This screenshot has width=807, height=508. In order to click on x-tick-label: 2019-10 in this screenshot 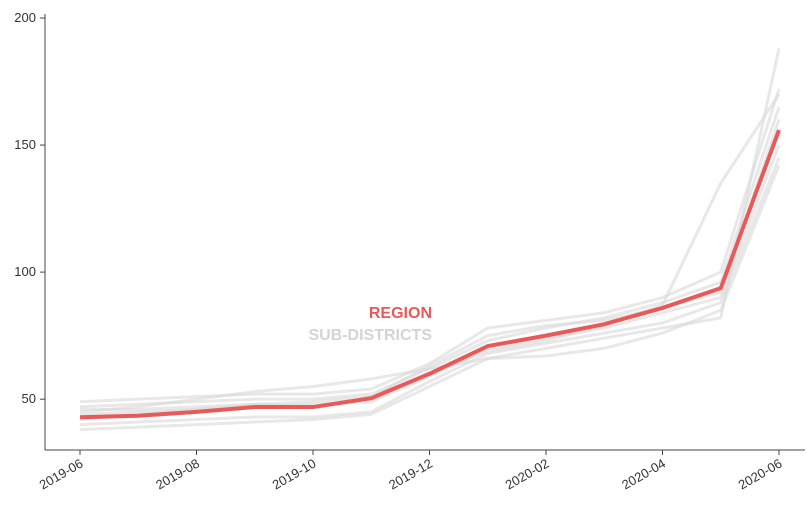, I will do `click(294, 474)`.